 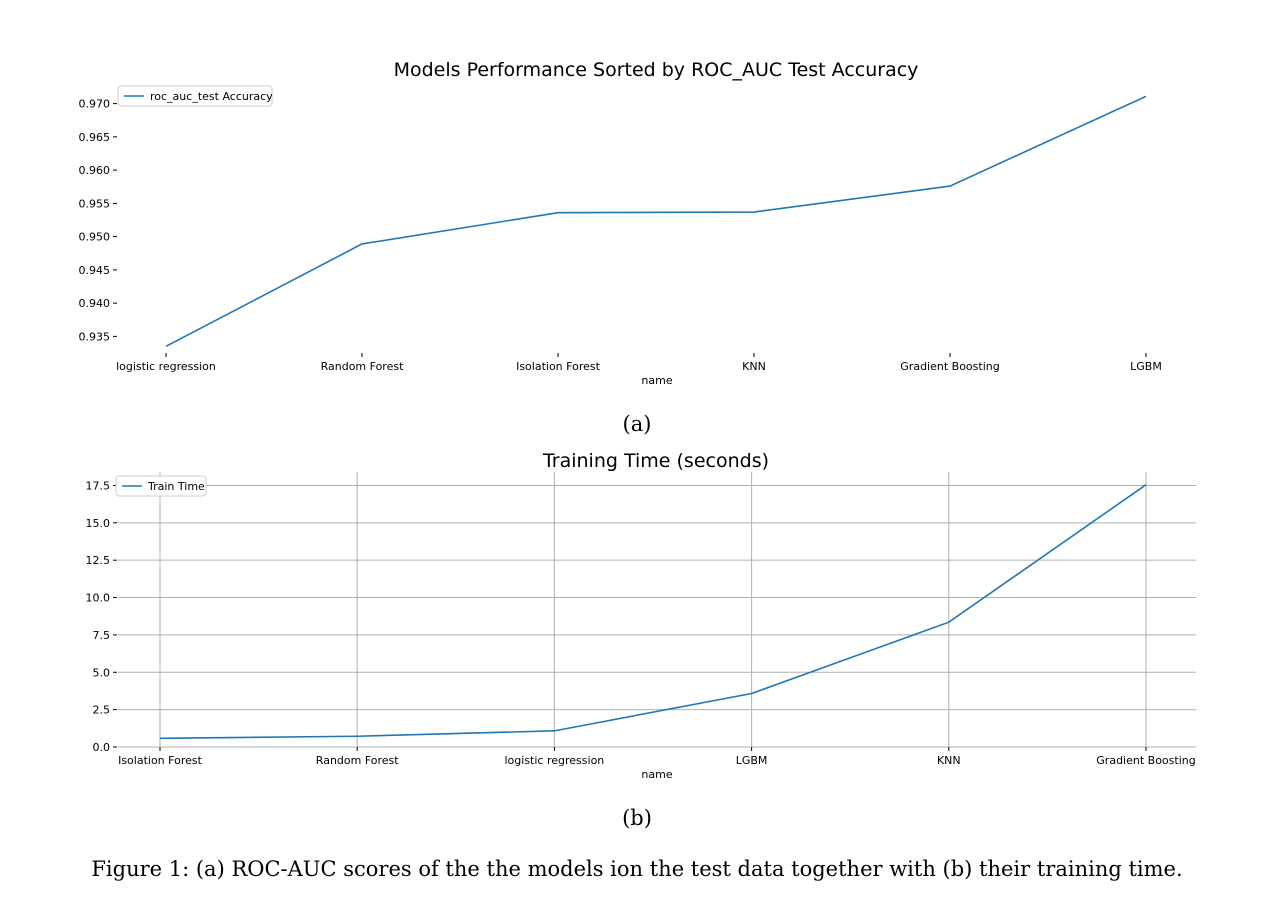 I want to click on y-tick-label: 0.960, so click(x=95, y=170).